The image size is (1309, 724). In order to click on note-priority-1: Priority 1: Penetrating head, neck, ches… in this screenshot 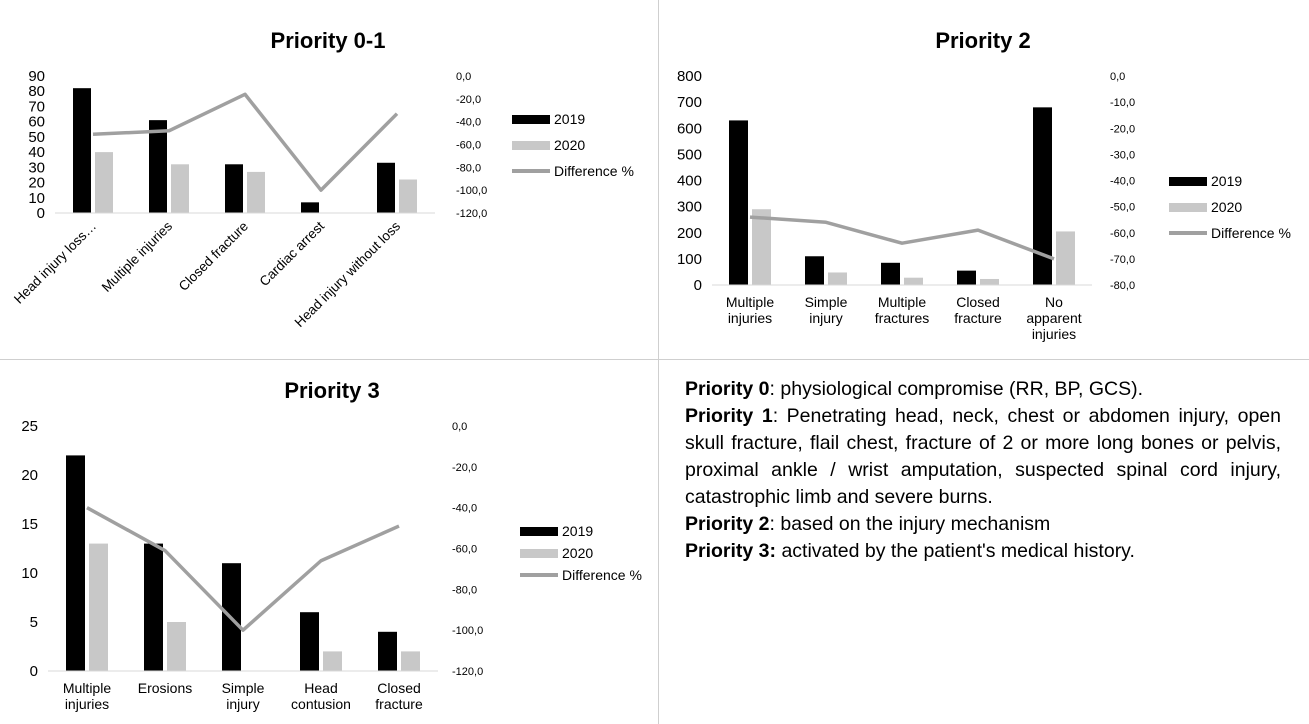, I will do `click(983, 457)`.